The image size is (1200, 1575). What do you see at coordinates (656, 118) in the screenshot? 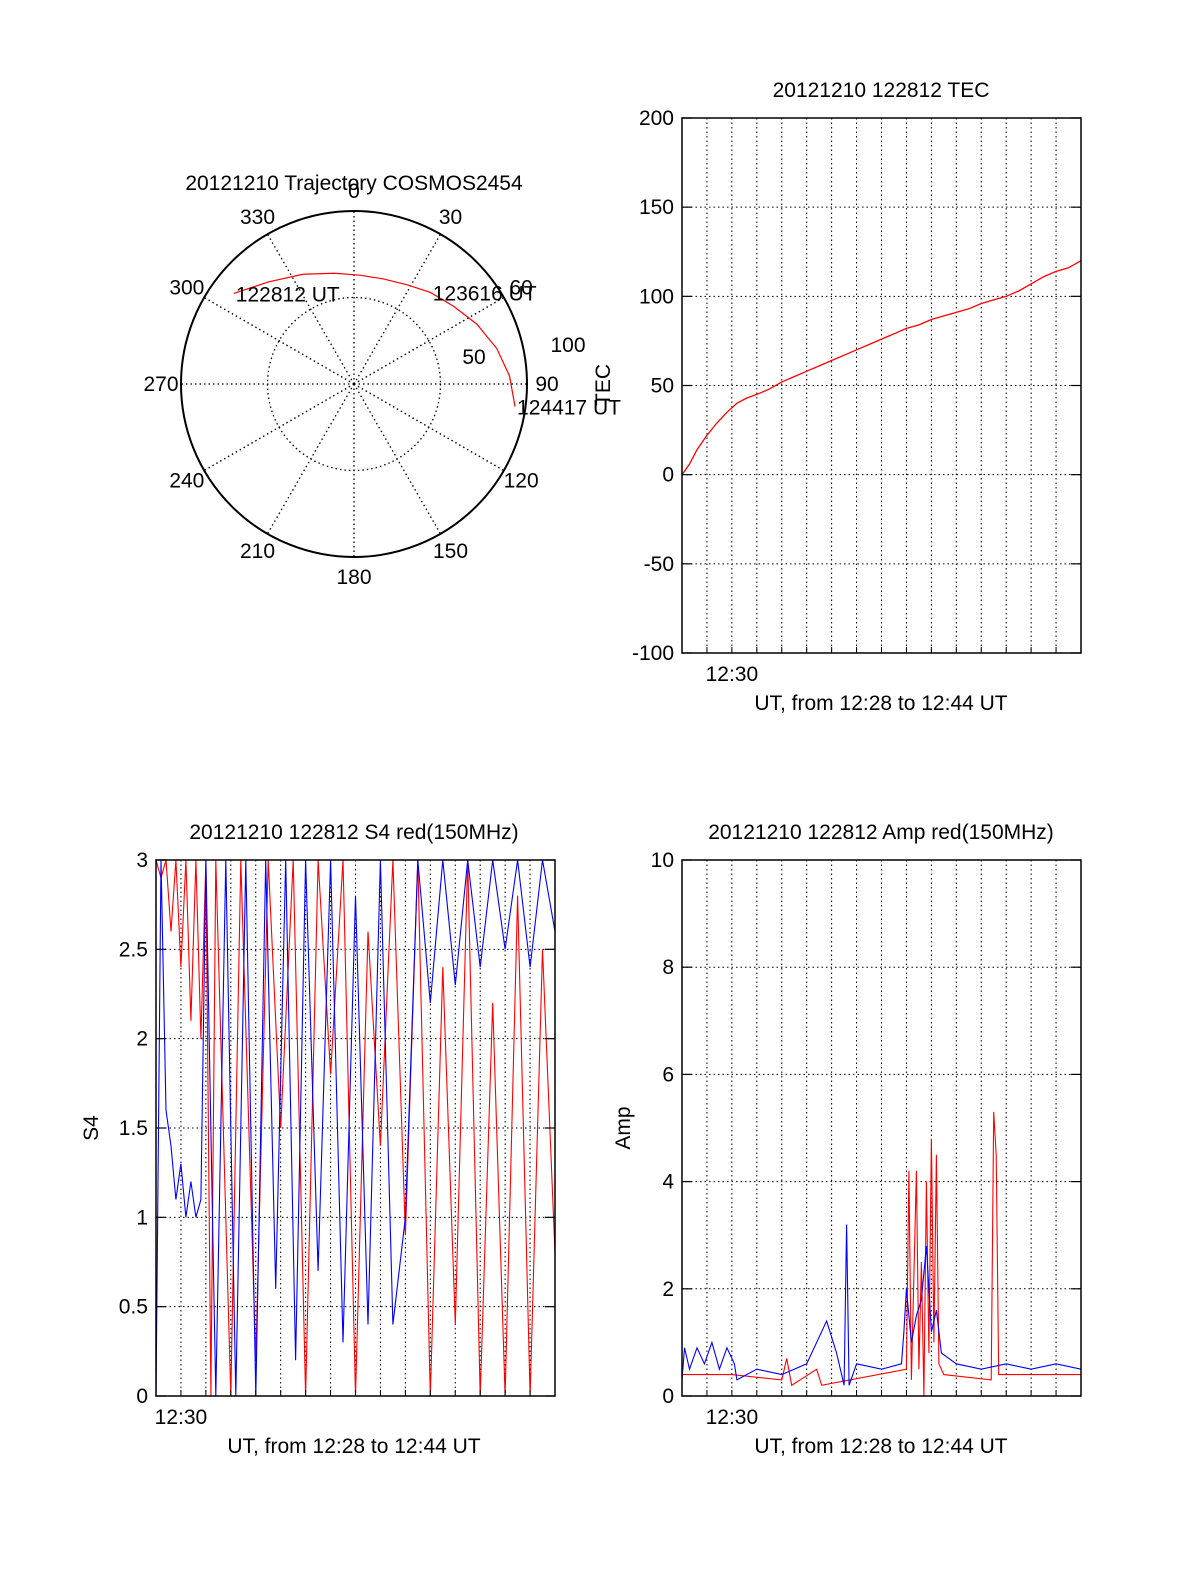
I see `y-tick-label: 200` at bounding box center [656, 118].